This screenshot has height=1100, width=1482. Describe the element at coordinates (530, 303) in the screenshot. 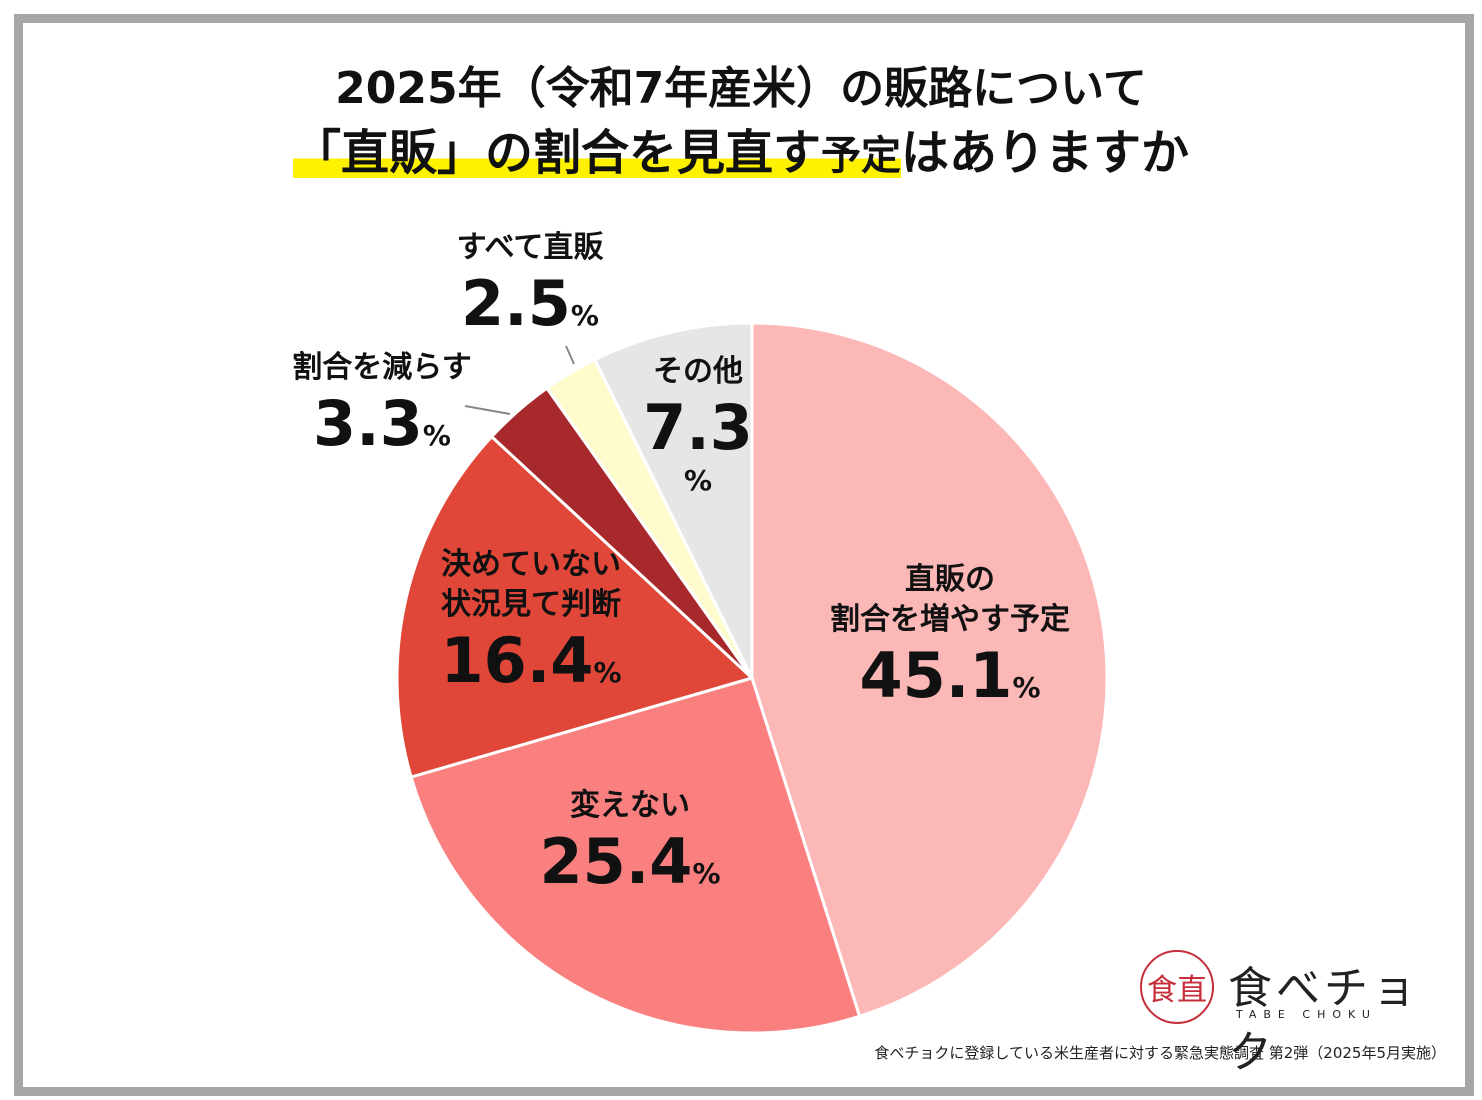

I see `slice-value-all-direct: 2.5%` at that location.